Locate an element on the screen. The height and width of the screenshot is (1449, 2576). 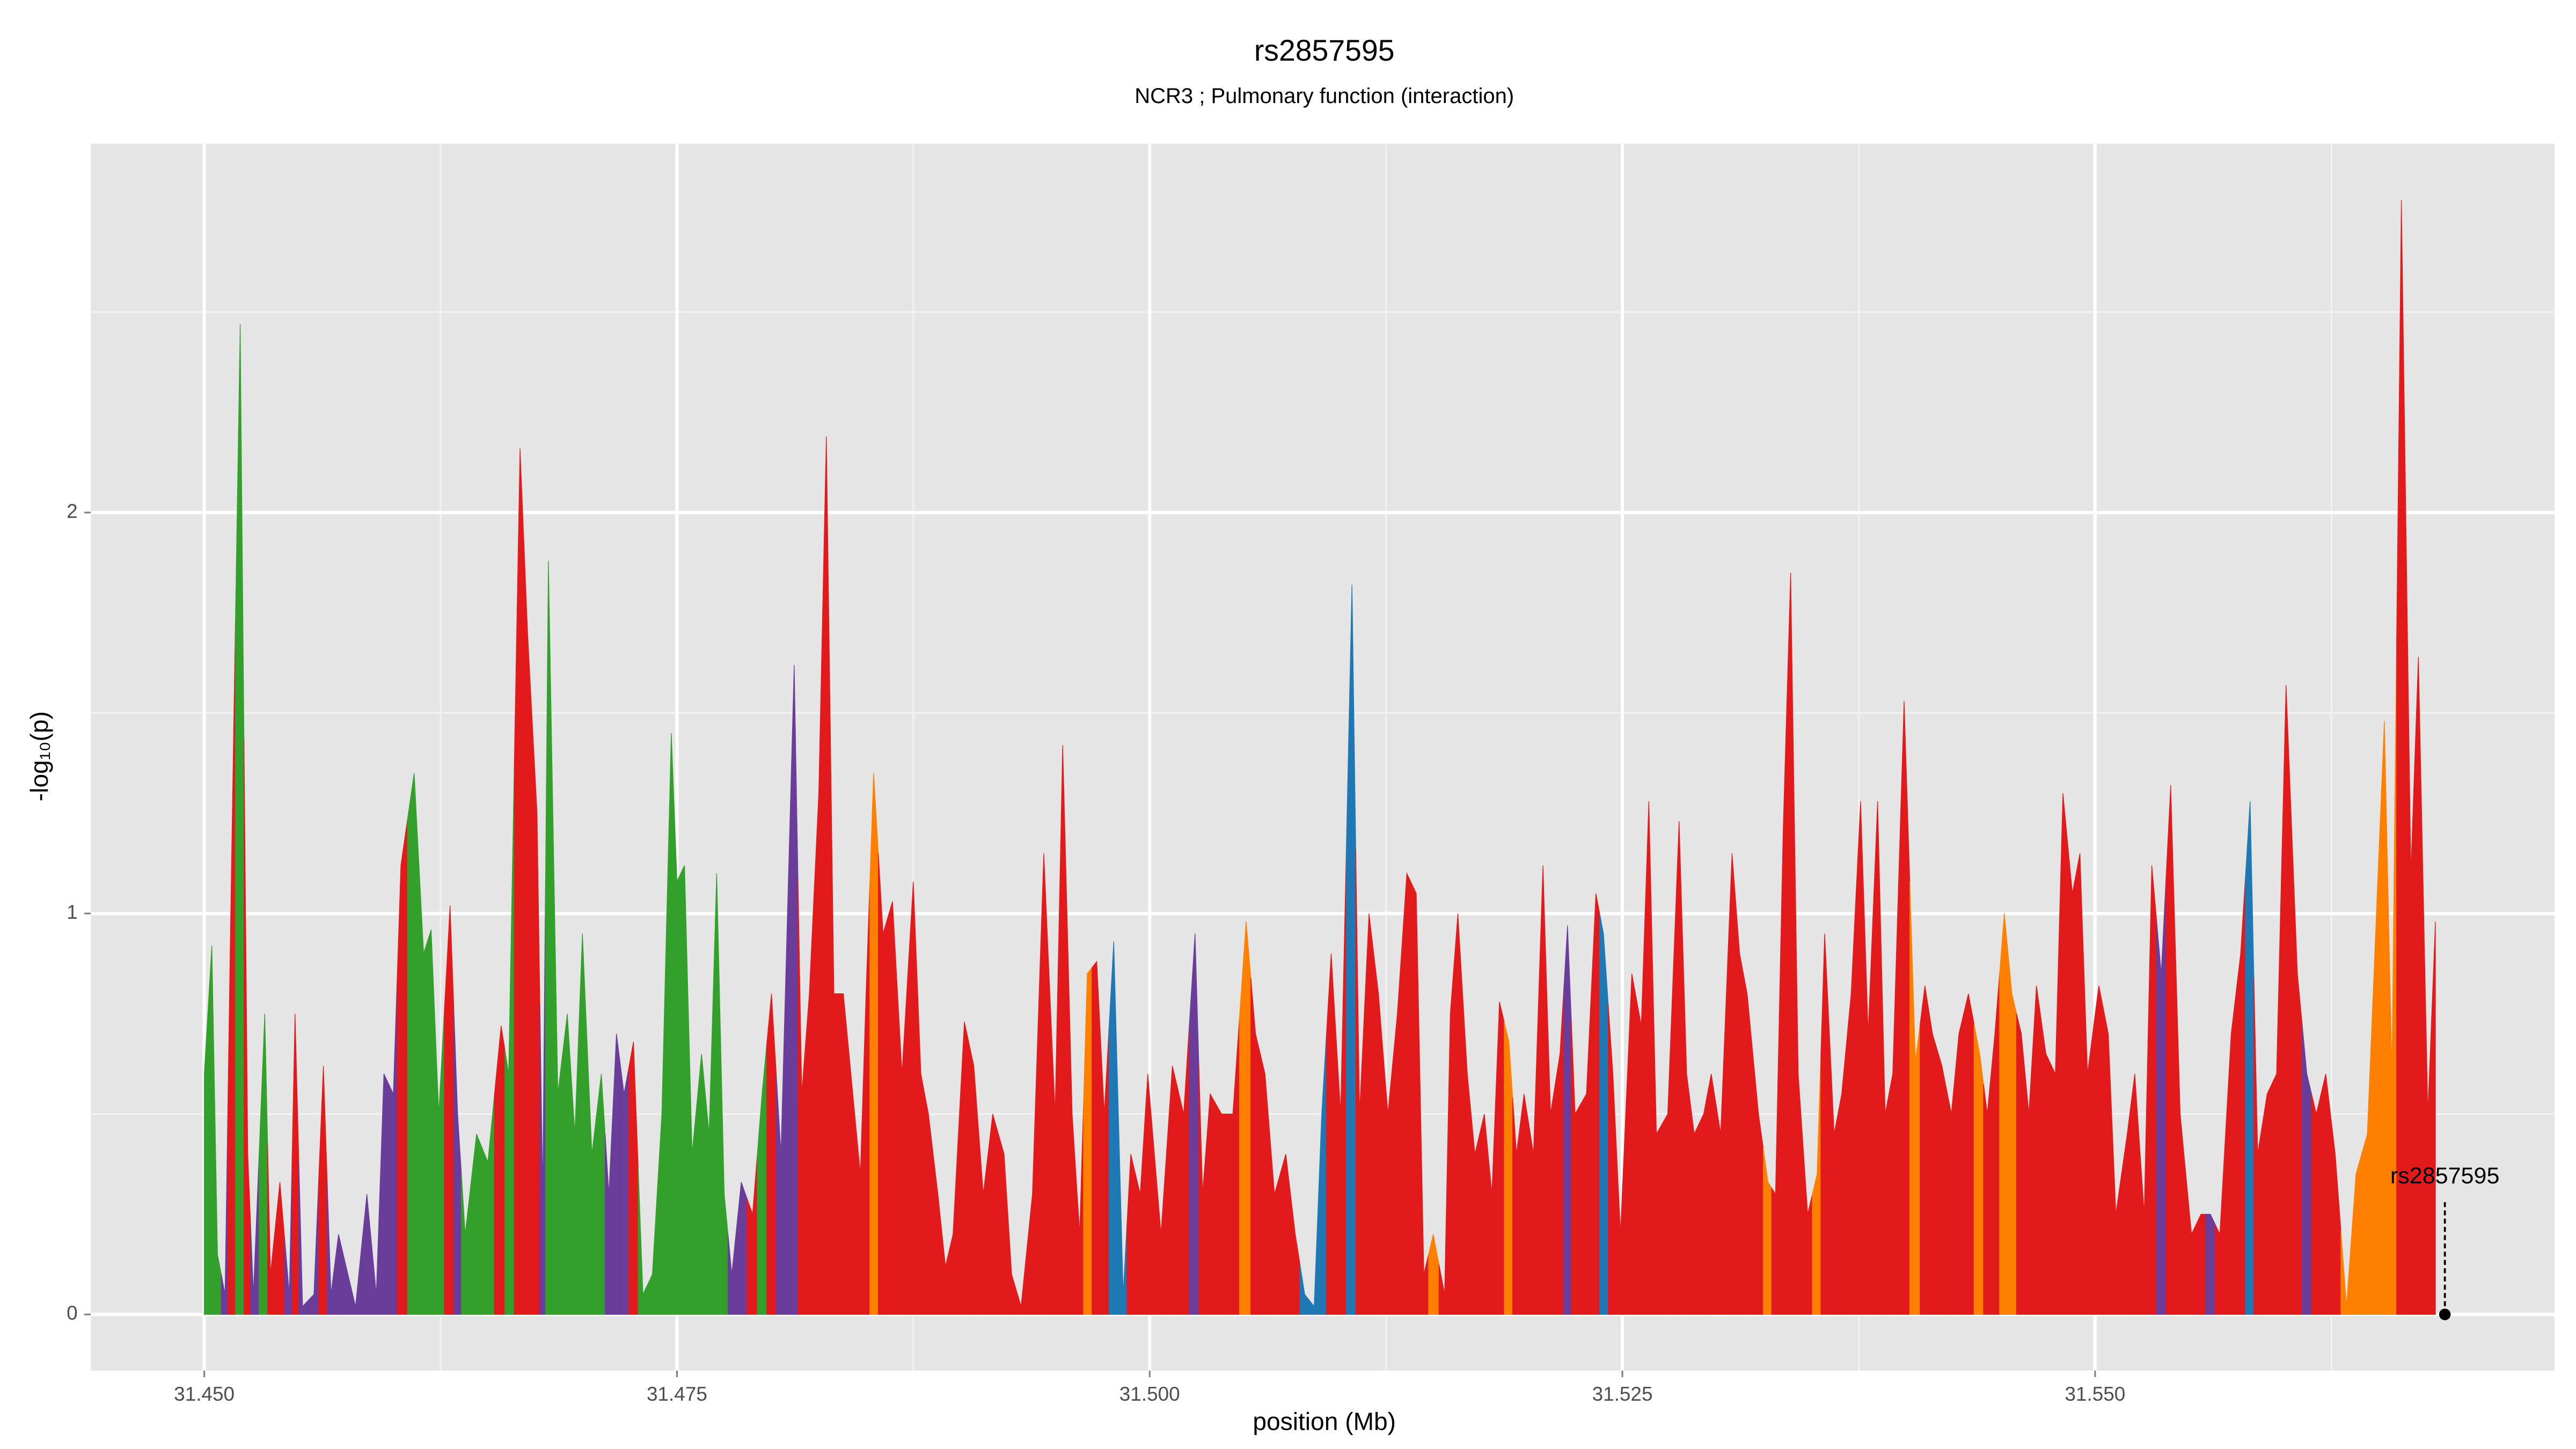
x-axis-label: position (Mb) is located at coordinates (1324, 1421).